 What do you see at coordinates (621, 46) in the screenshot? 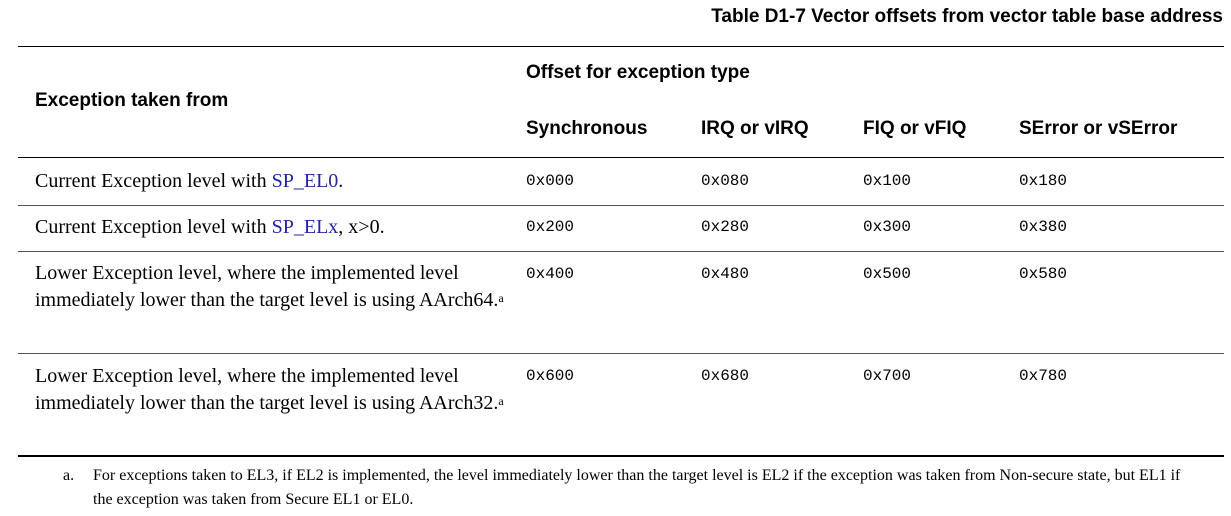
I see `top-rule` at bounding box center [621, 46].